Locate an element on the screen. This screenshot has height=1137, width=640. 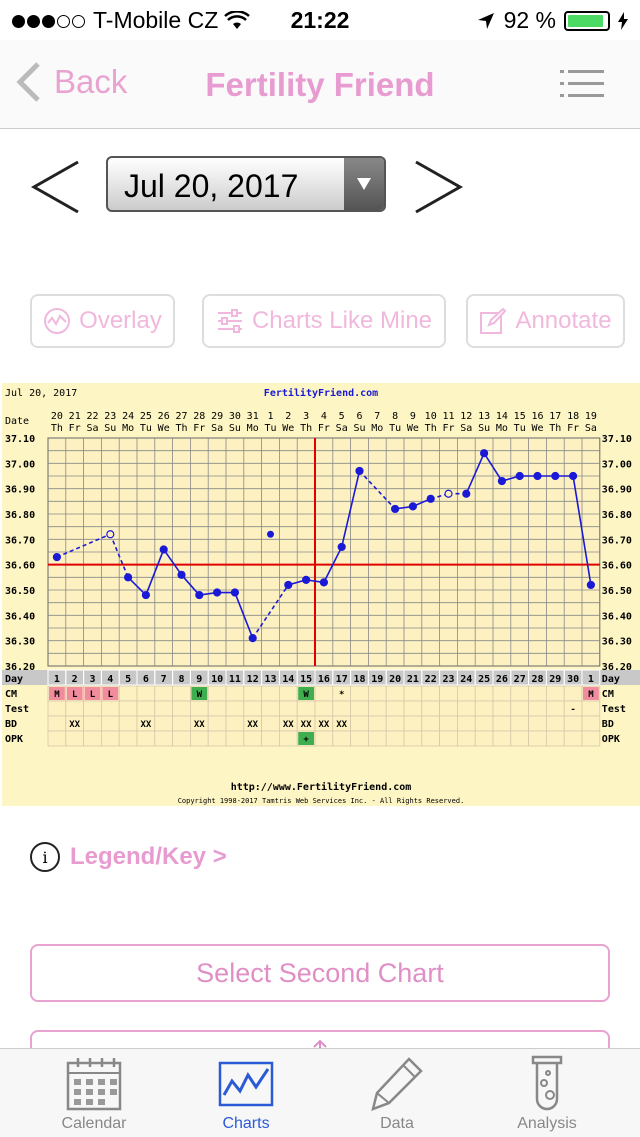
tab-data: Data is located at coordinates (397, 1093).